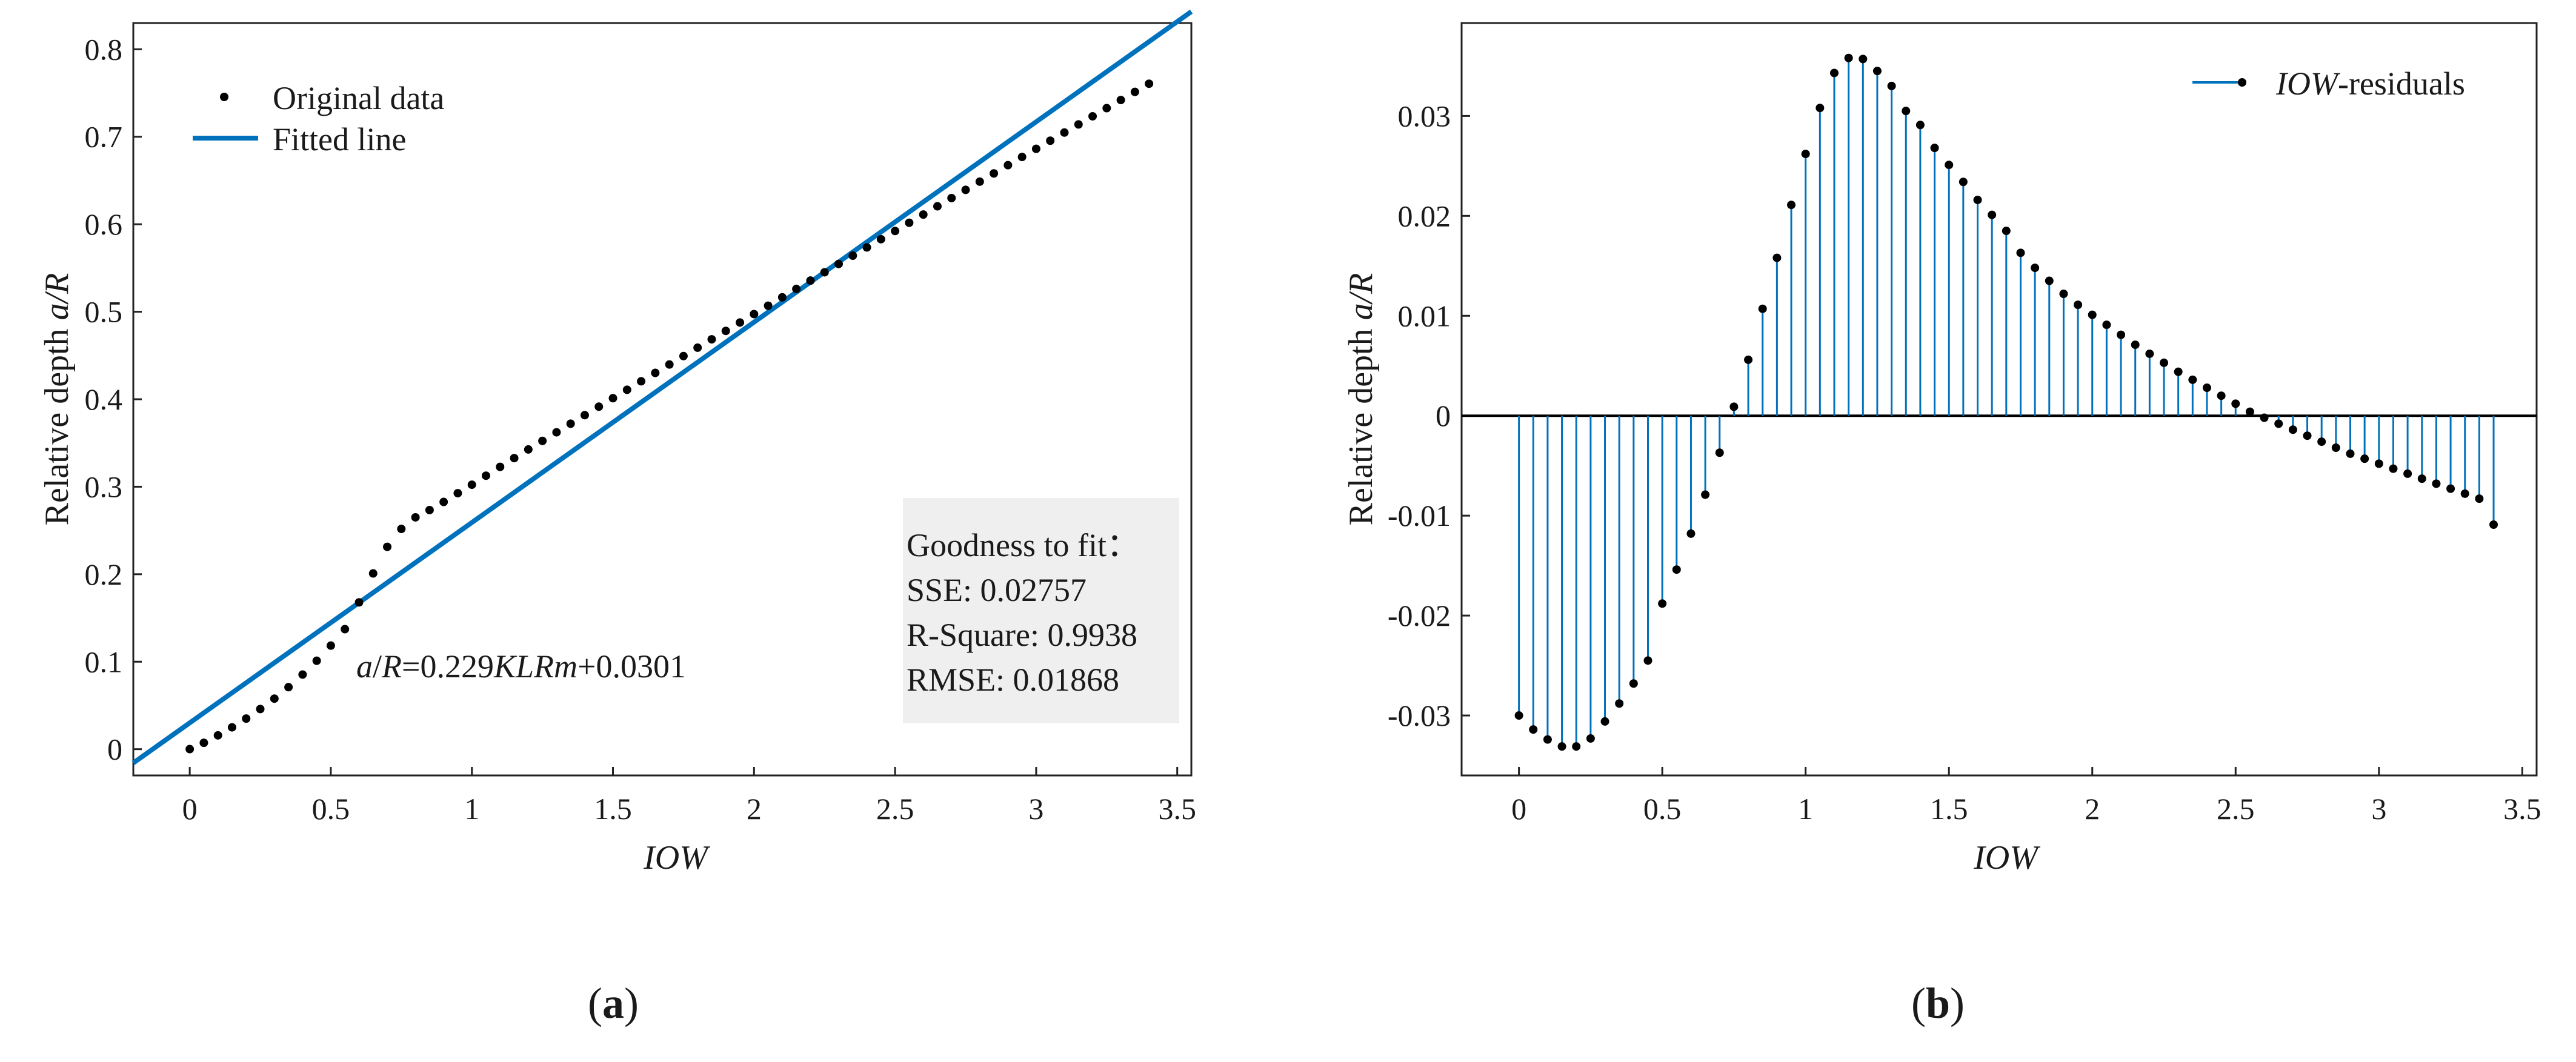 Image resolution: width=2576 pixels, height=1062 pixels. Describe the element at coordinates (2026, 796) in the screenshot. I see `x-ticks-b: 0 0.5 1 1.5 2 2.5 3 3.5` at that location.